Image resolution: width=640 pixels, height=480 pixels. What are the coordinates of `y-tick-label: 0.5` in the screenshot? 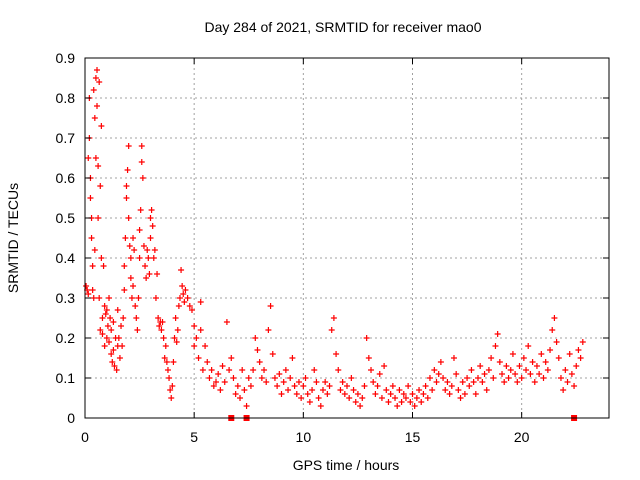 It's located at (66, 218).